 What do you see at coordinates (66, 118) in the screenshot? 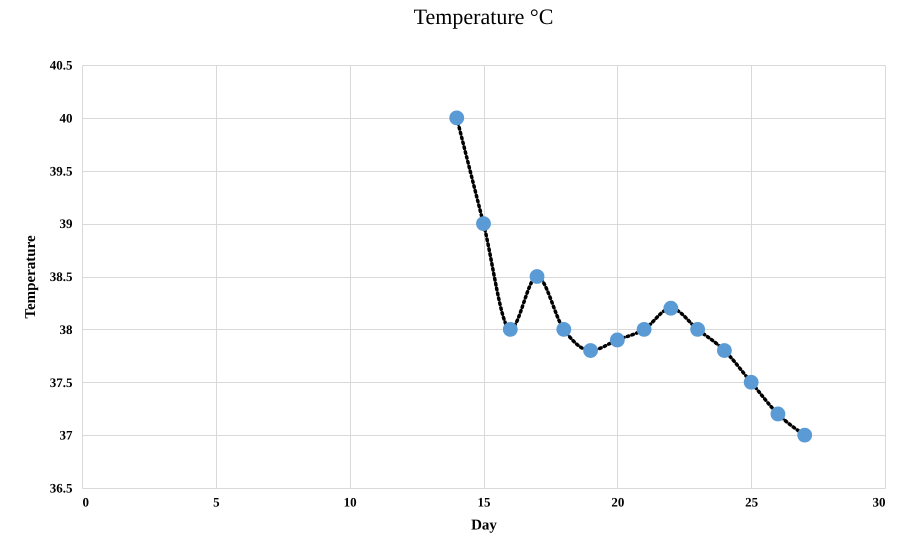
I see `y-tick-label: 40` at bounding box center [66, 118].